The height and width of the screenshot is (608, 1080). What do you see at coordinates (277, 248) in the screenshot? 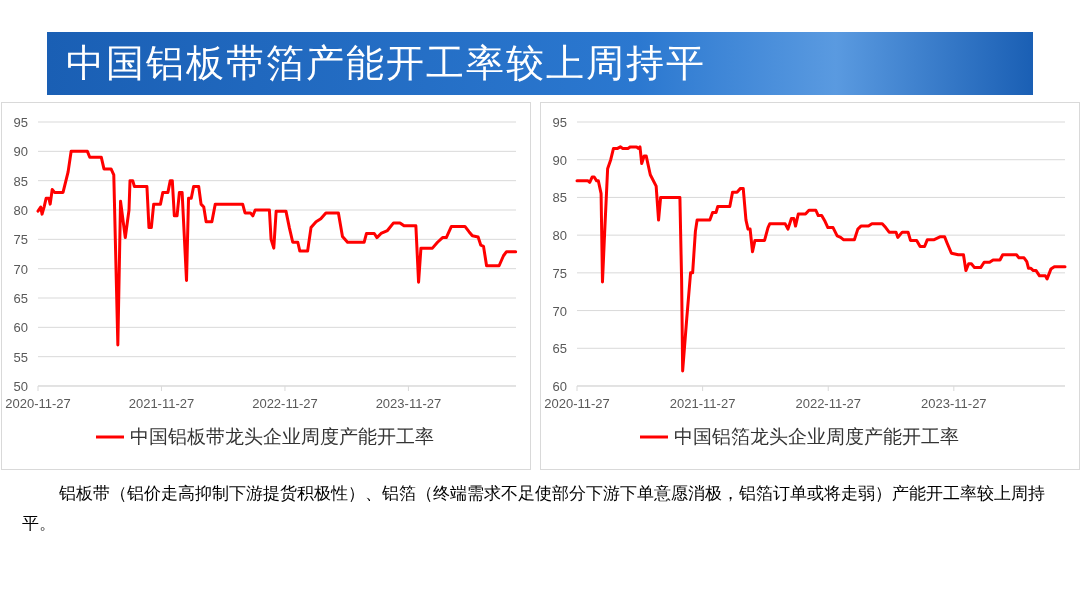
I see `line-series` at bounding box center [277, 248].